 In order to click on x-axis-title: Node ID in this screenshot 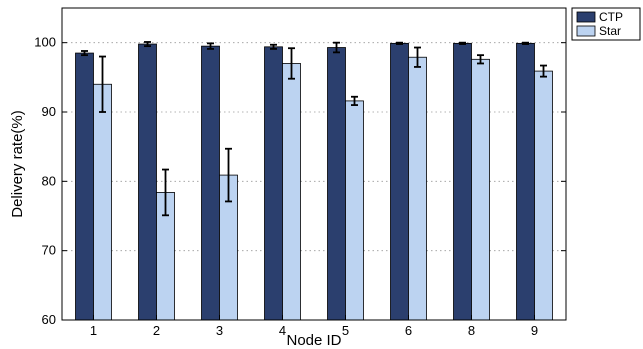, I will do `click(313, 340)`.